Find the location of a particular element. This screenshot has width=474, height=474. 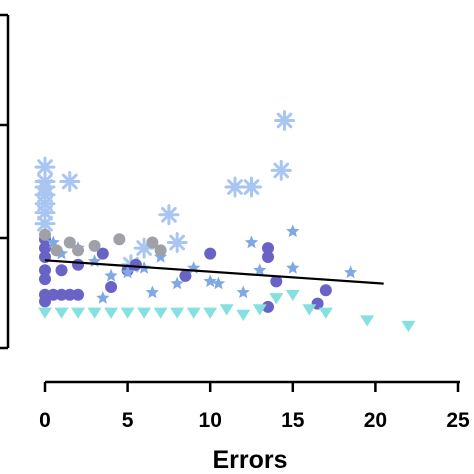

regression-line is located at coordinates (214, 272).